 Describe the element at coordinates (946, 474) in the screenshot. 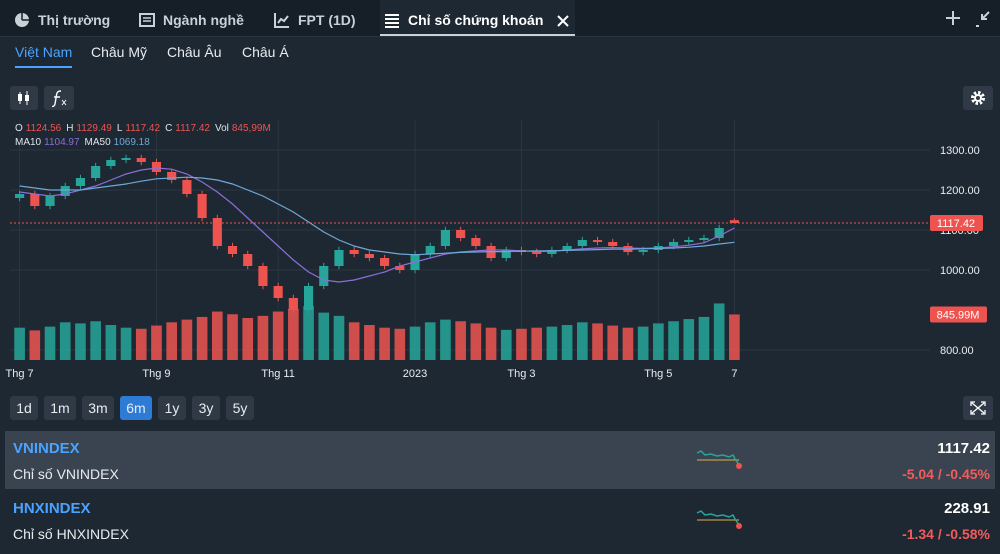

I see `change: -5.04 / -0.45%` at that location.